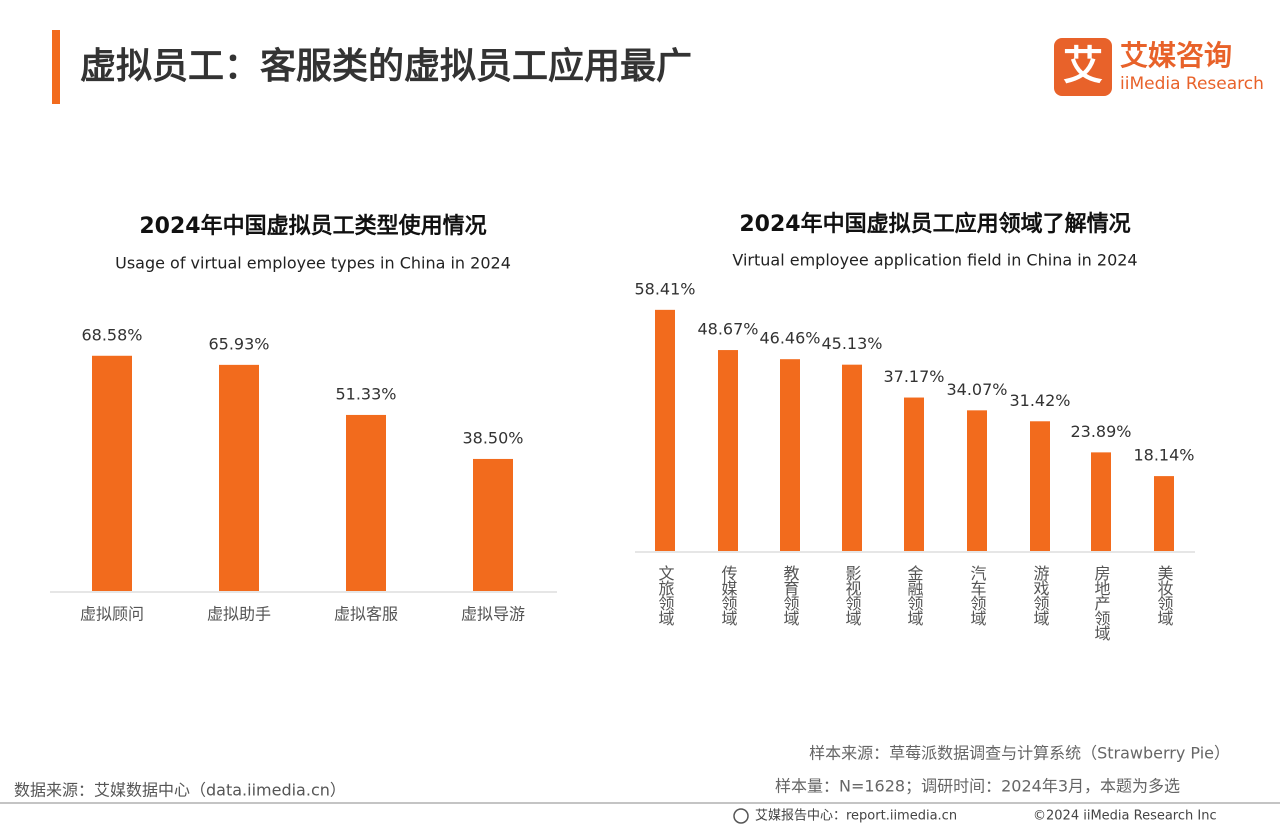 This screenshot has height=832, width=1280. I want to click on value-label: 51.33%, so click(365, 393).